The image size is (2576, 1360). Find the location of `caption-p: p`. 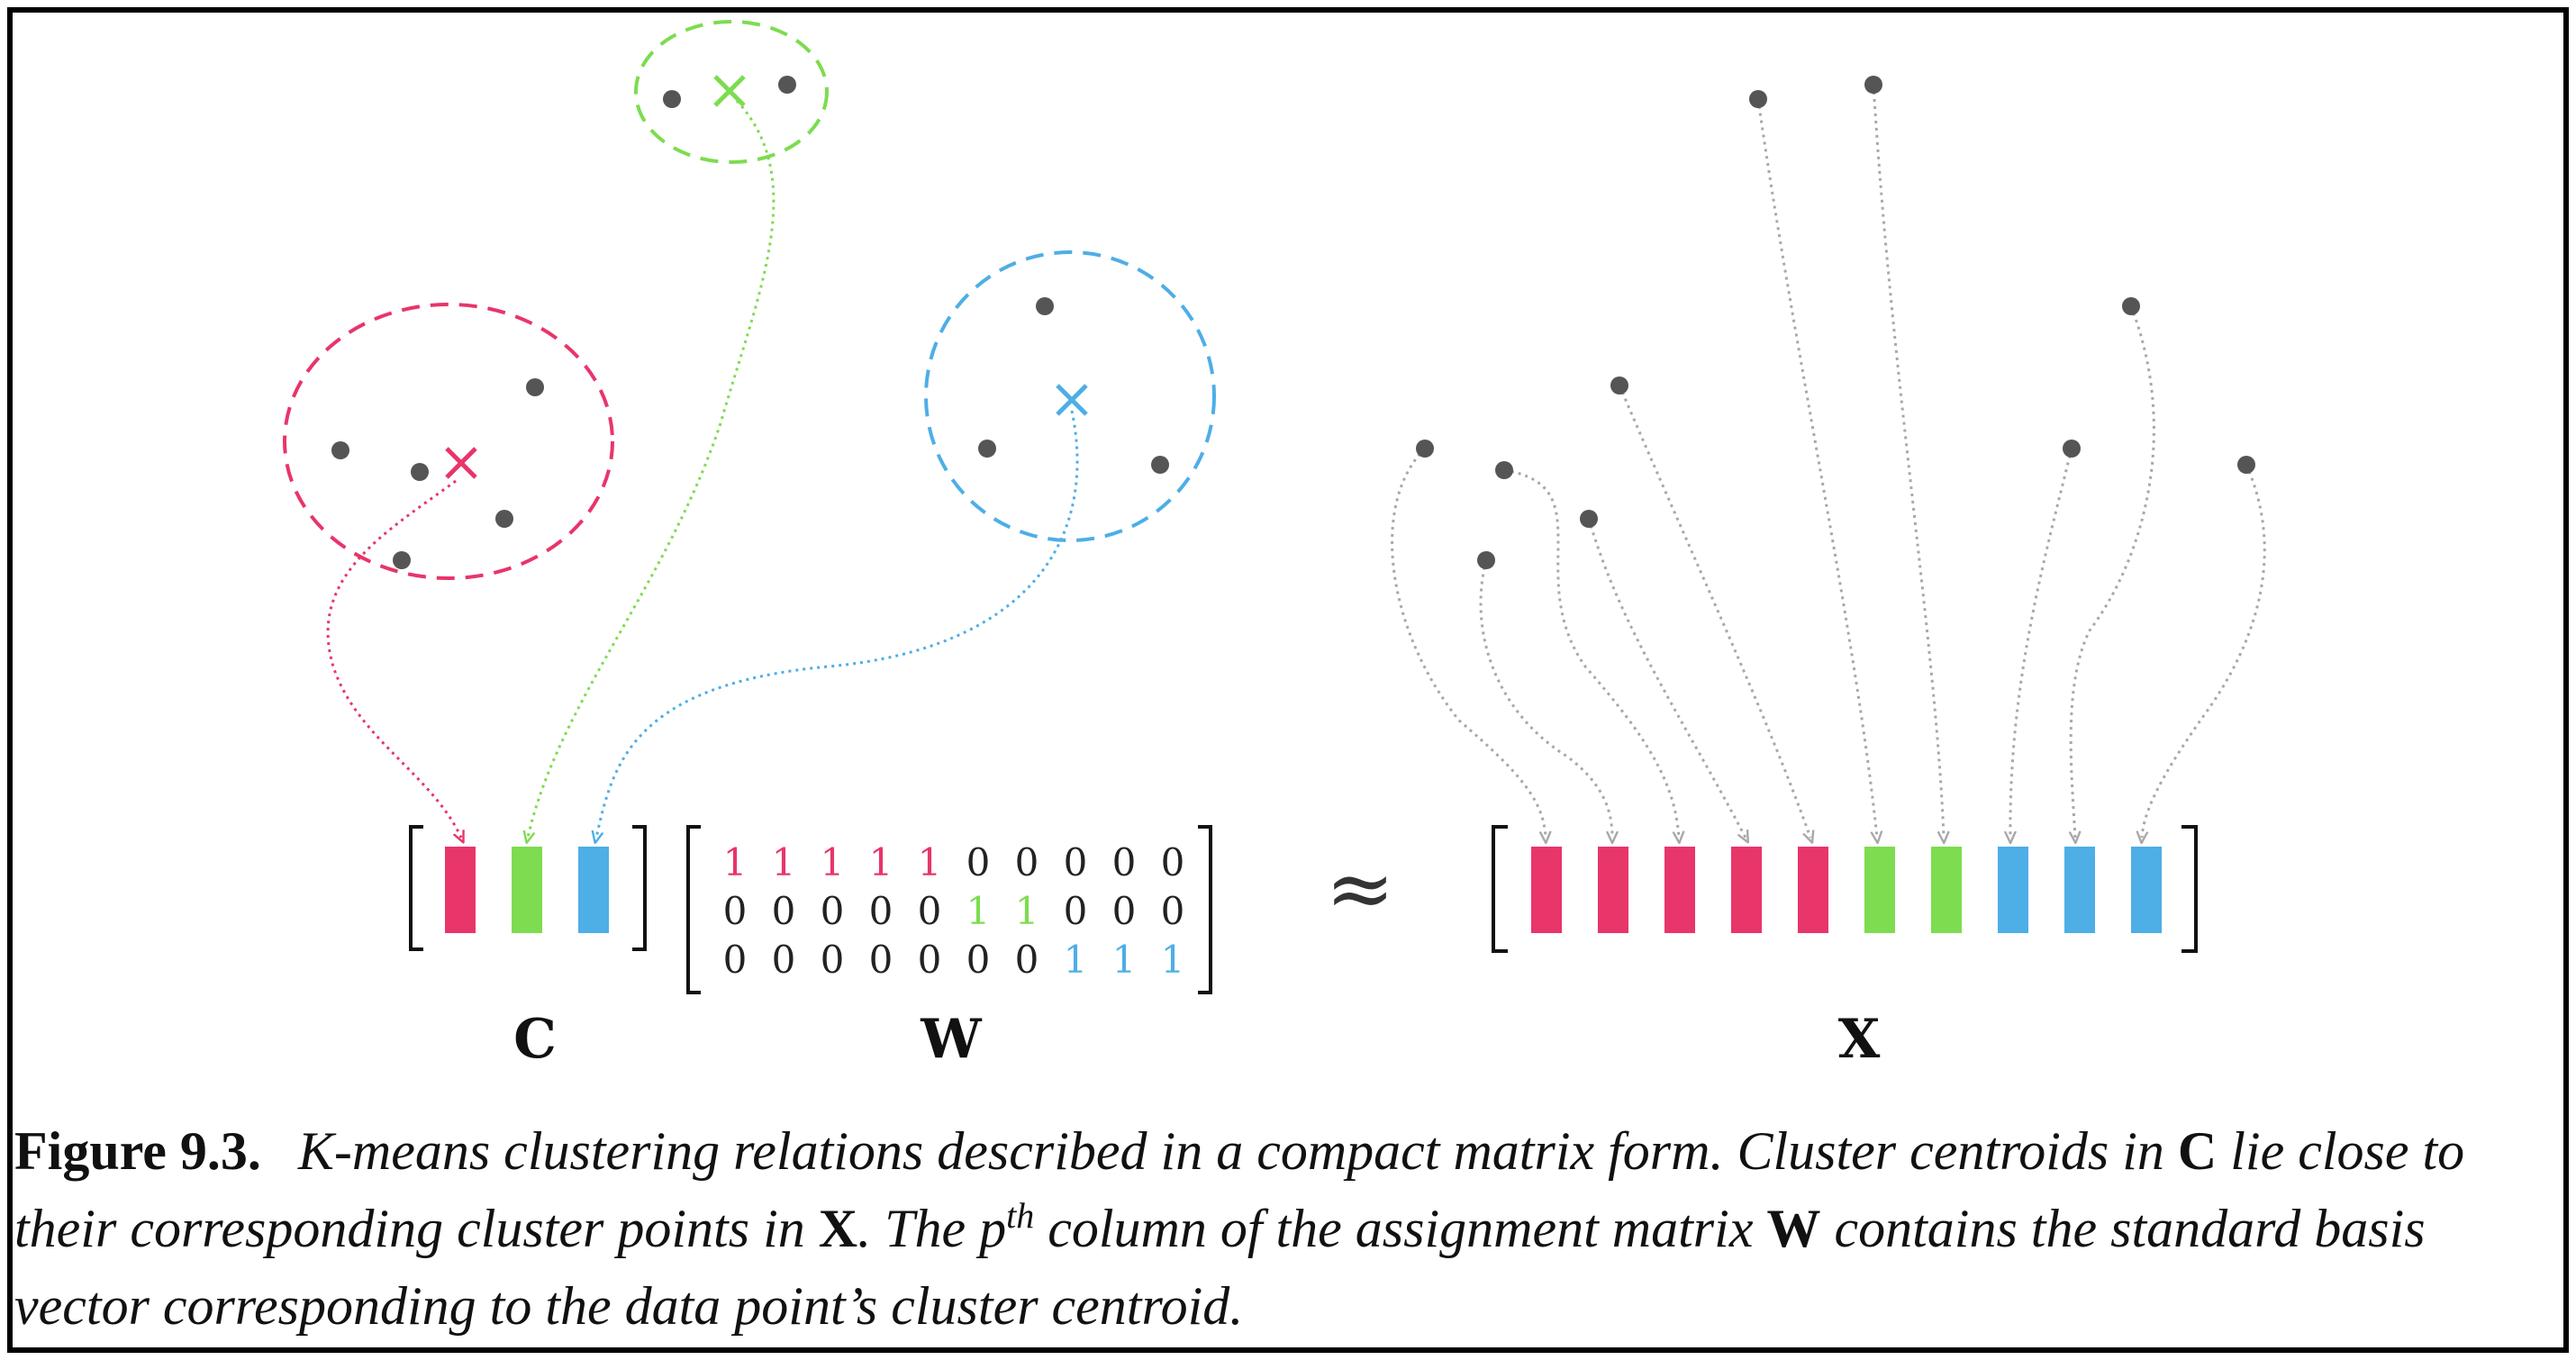

caption-p: p is located at coordinates (993, 1229).